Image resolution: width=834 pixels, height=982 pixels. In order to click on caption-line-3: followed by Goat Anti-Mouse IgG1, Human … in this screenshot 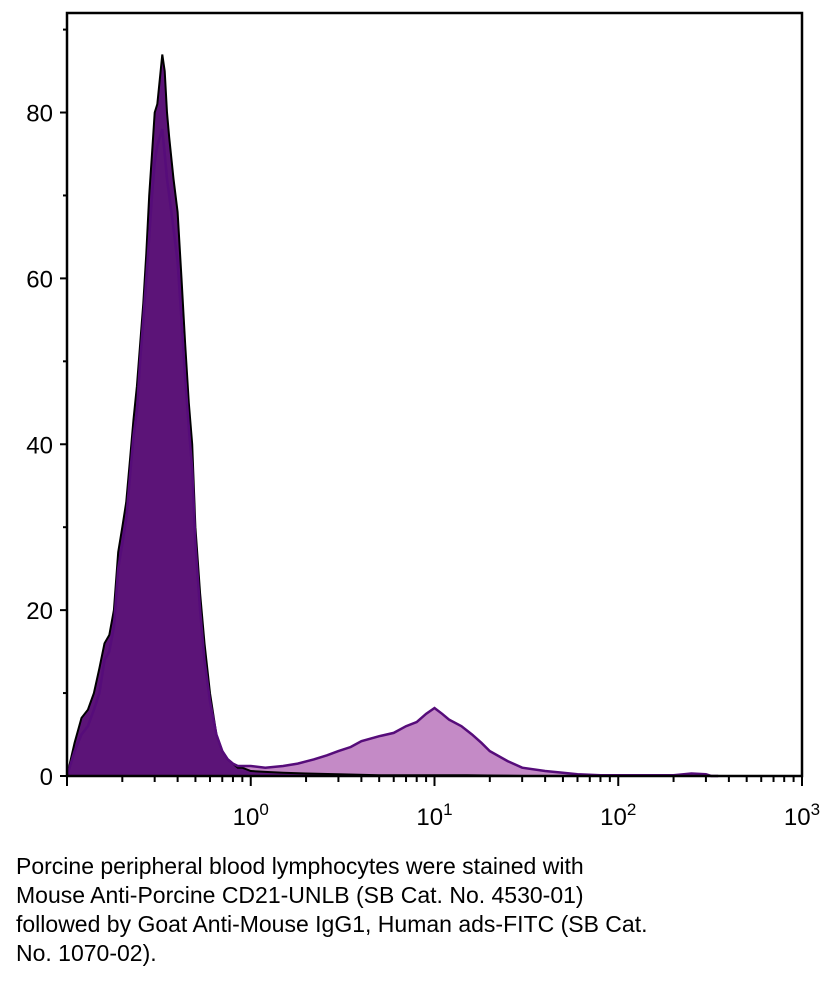, I will do `click(332, 924)`.